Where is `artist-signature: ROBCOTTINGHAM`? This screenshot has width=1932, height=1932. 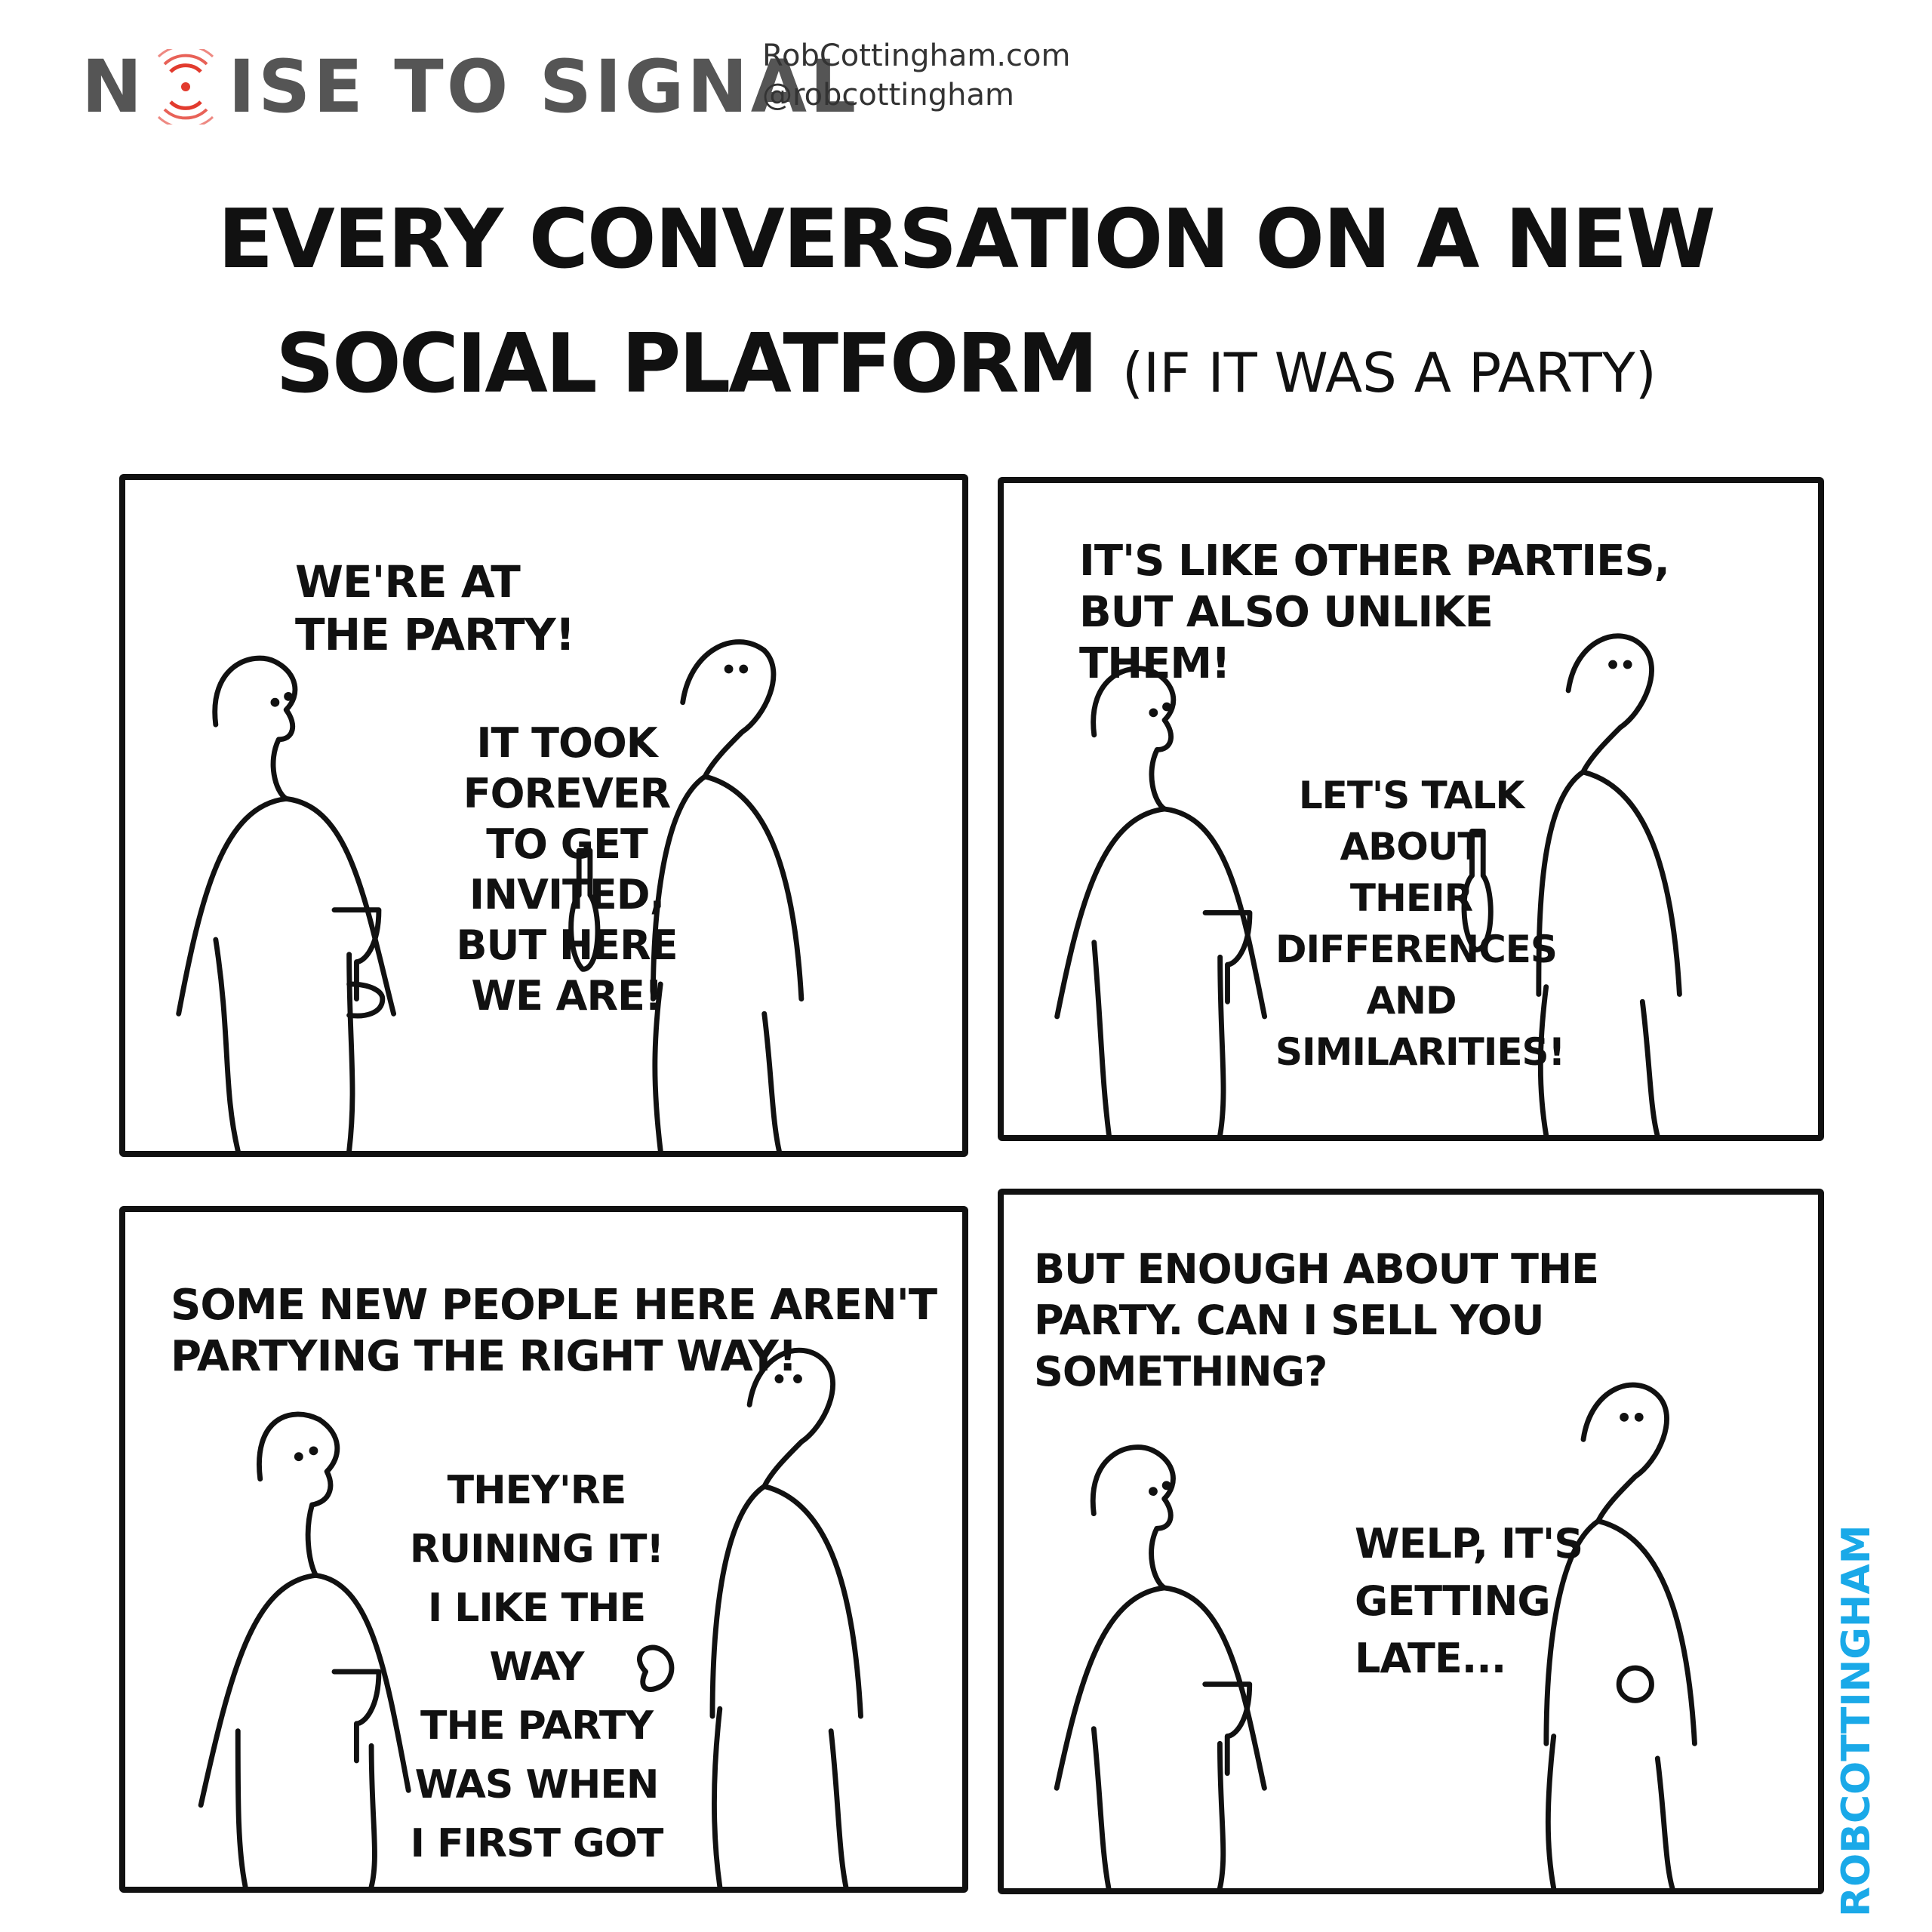
artist-signature: ROBCOTTINGHAM is located at coordinates (1852, 1721).